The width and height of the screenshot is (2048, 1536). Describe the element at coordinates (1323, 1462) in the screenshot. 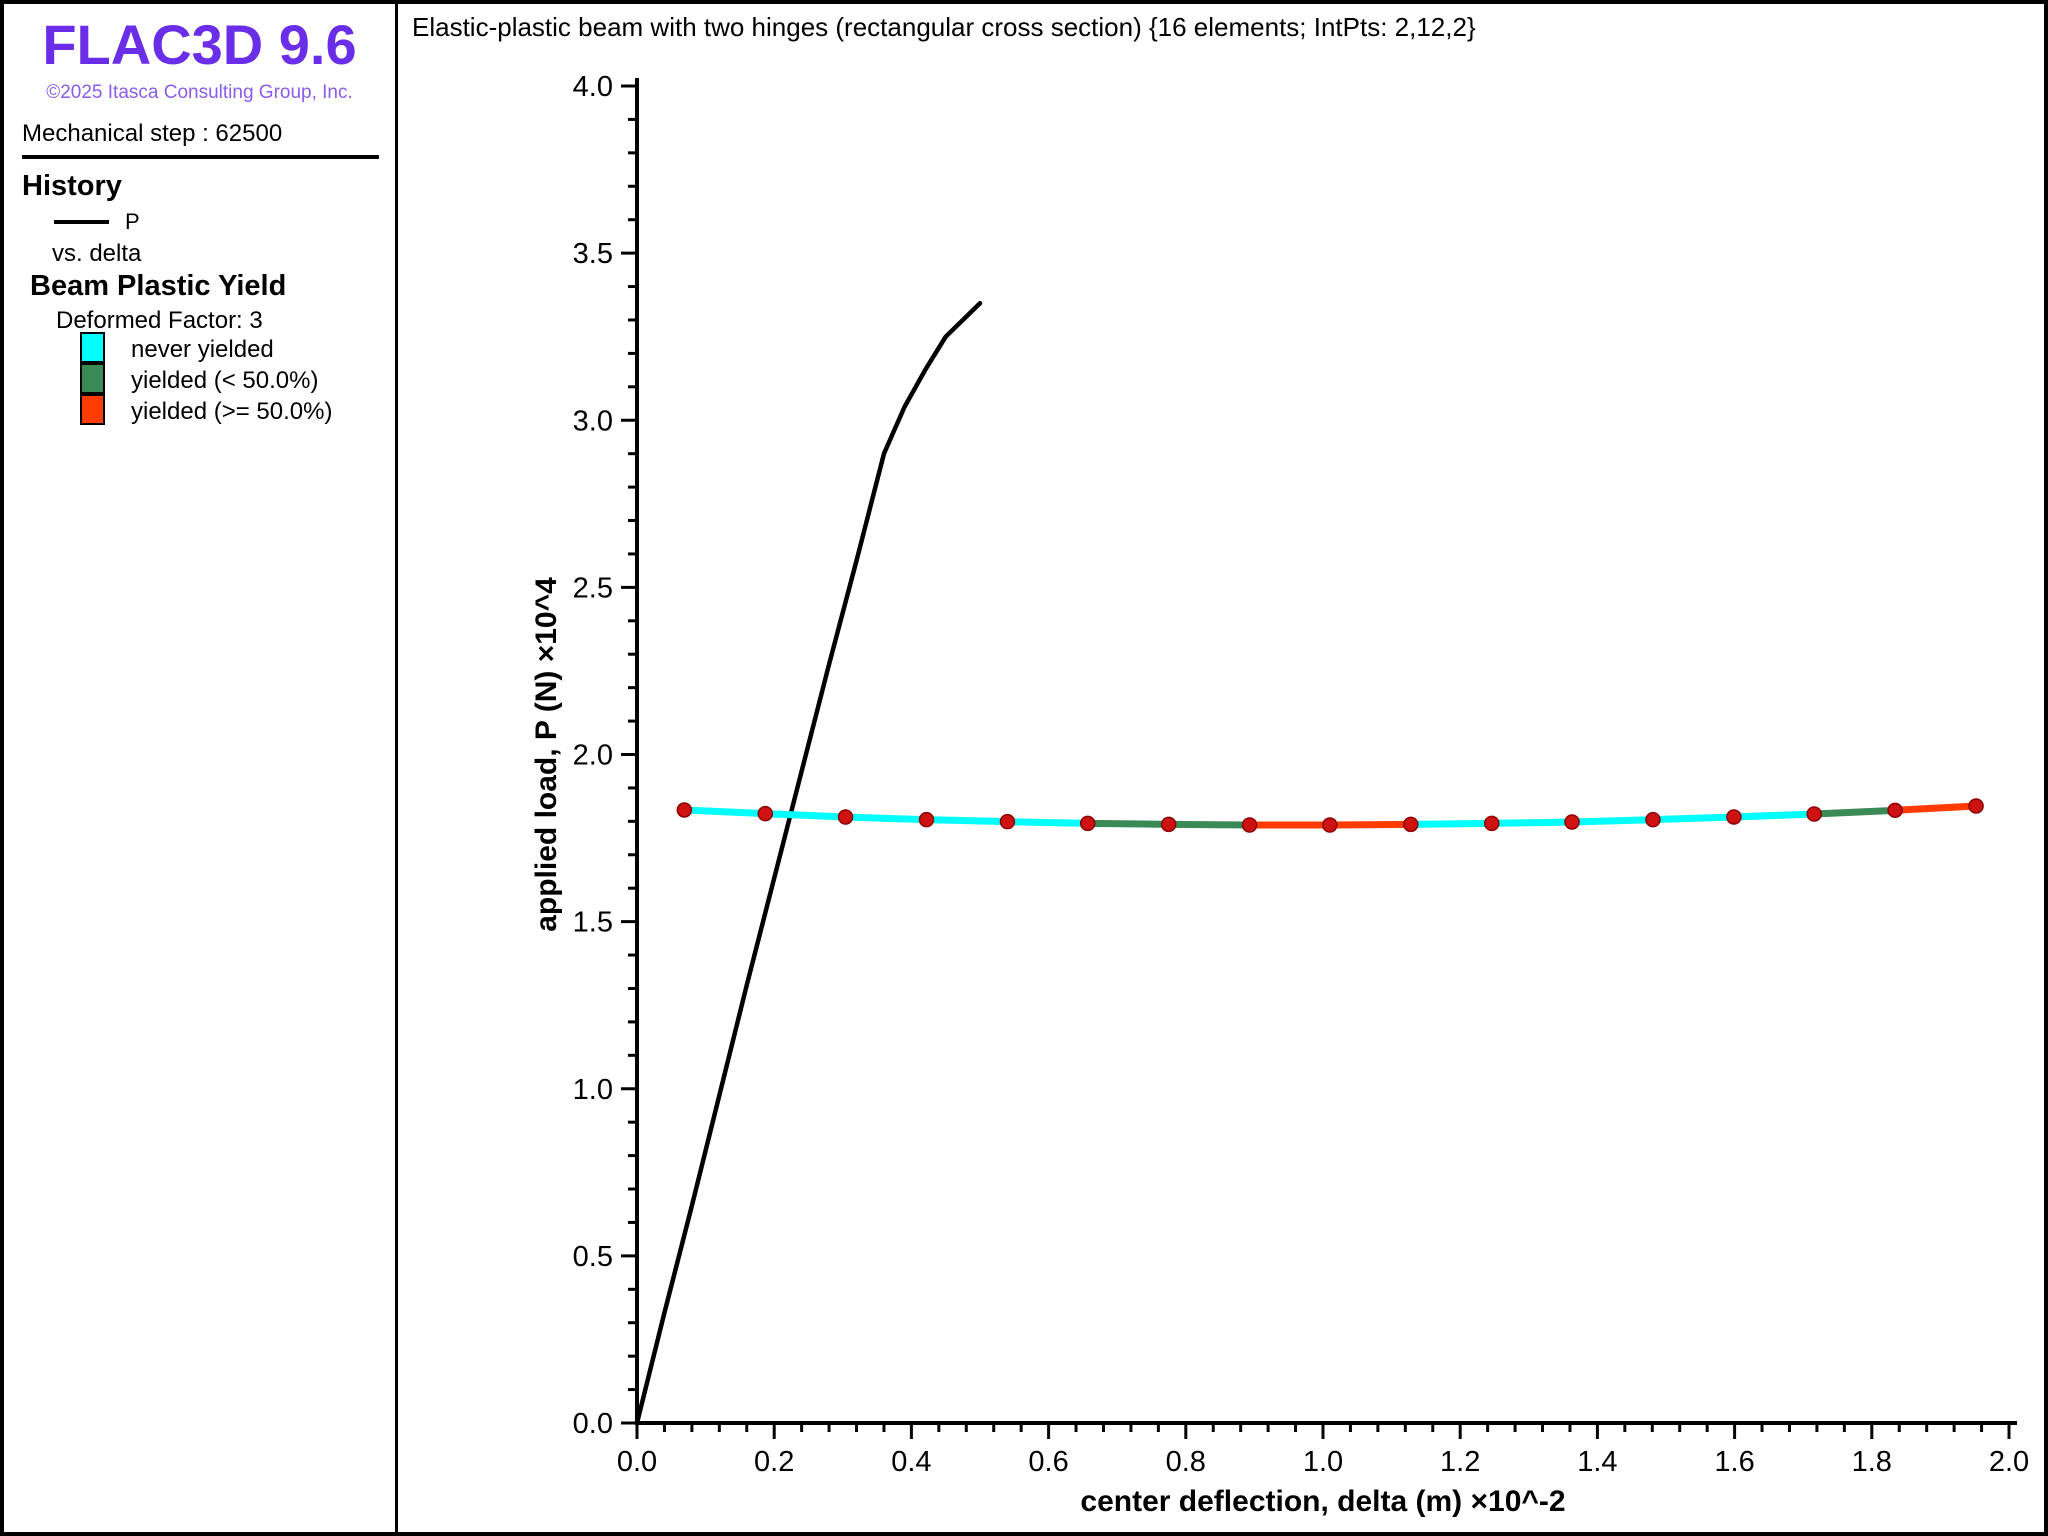

I see `x-tick-label: 1.0` at that location.